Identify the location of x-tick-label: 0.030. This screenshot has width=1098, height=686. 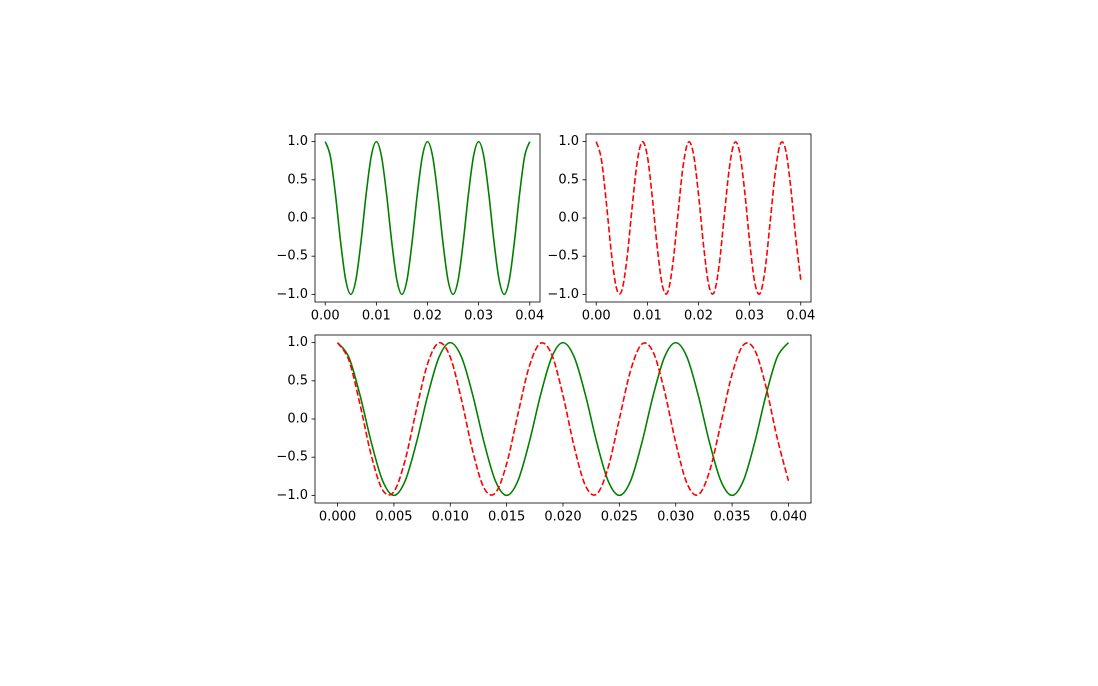
(675, 517).